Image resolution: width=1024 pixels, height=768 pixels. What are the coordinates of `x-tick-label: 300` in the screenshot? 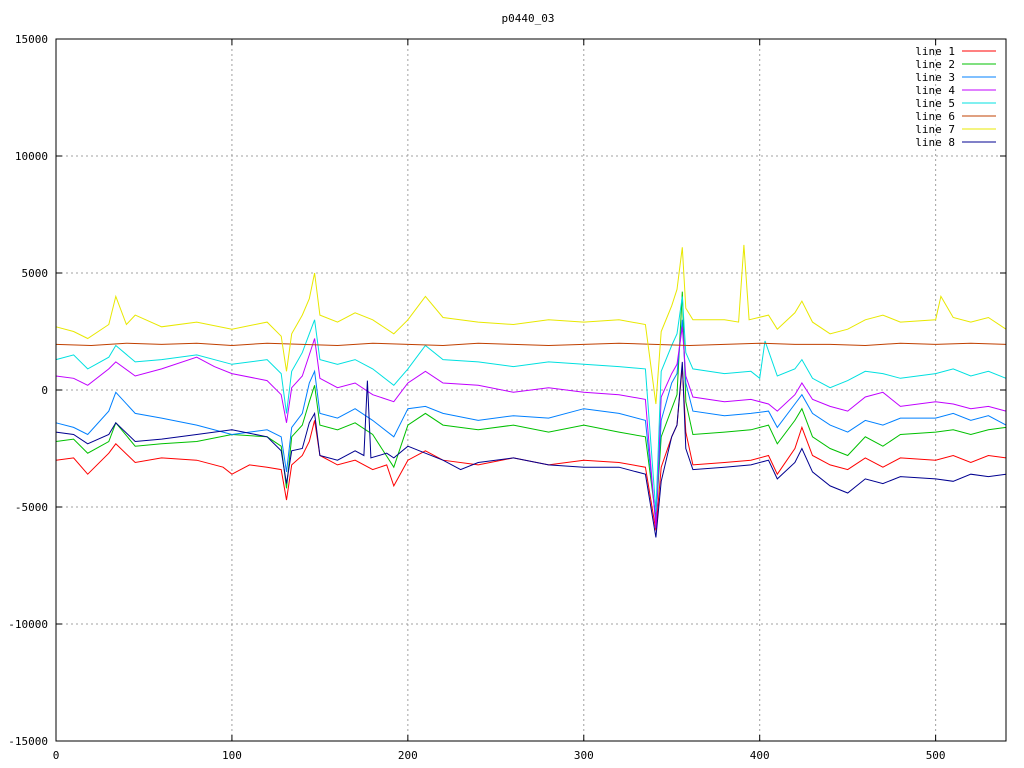 It's located at (584, 755).